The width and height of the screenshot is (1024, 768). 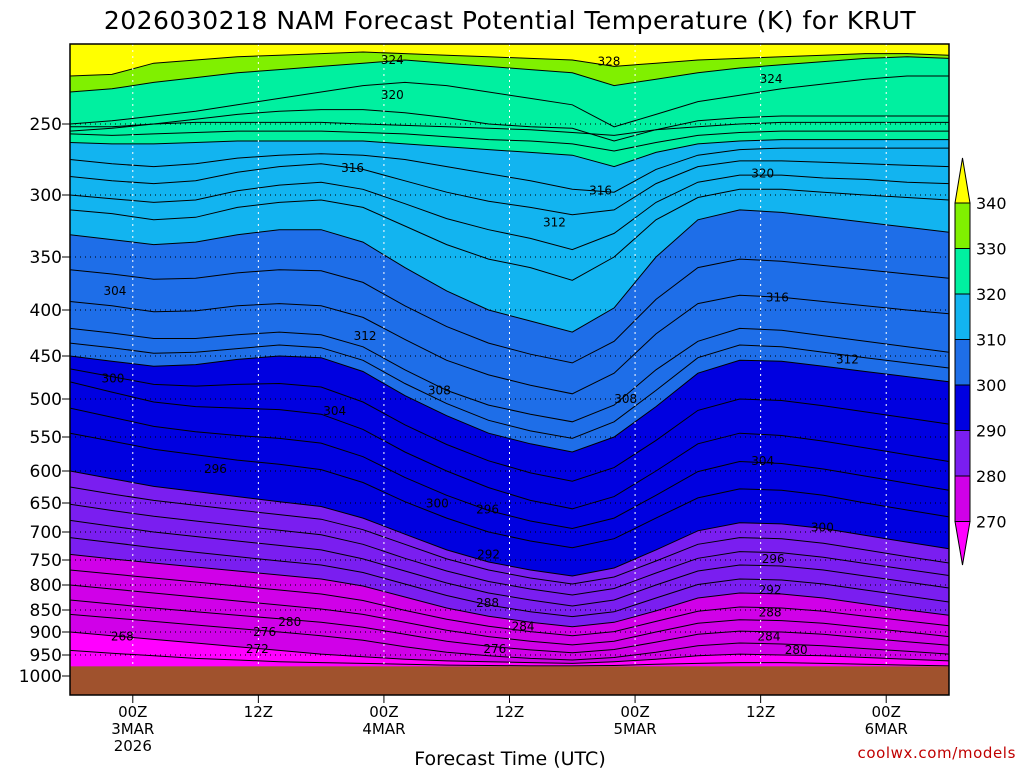 What do you see at coordinates (634, 729) in the screenshot?
I see `x-tick-label: 5MAR` at bounding box center [634, 729].